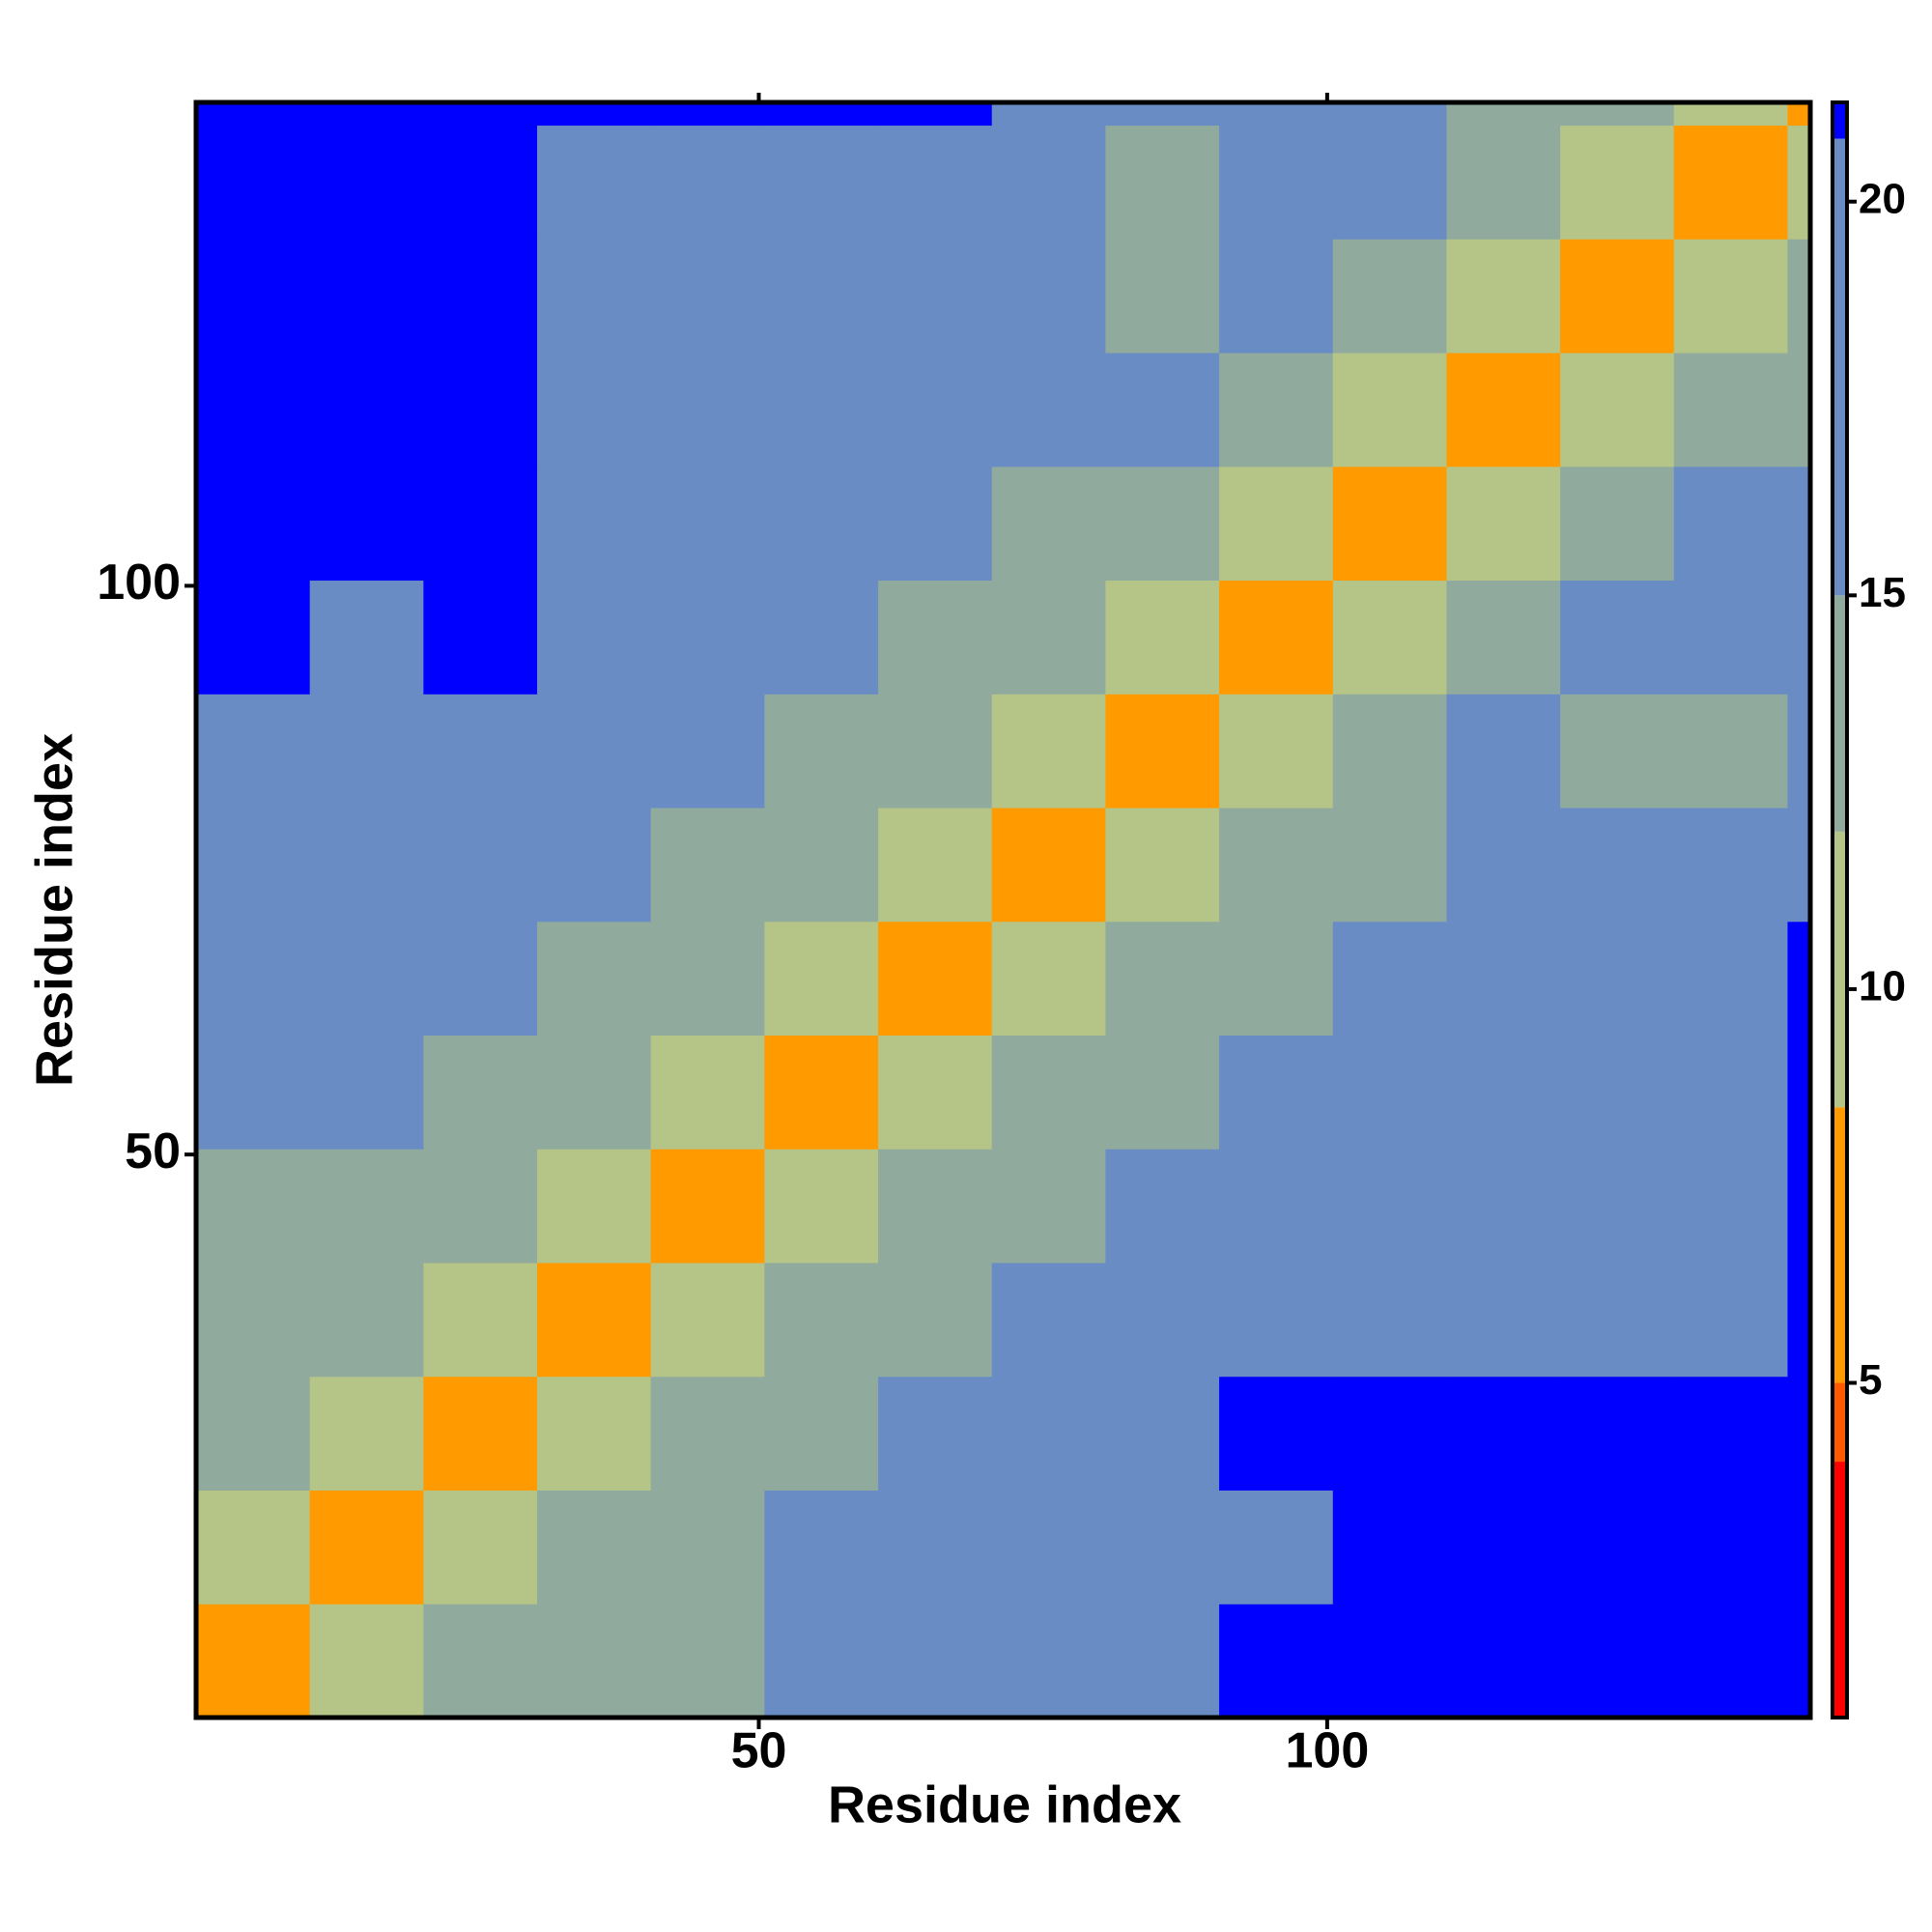 This screenshot has width=1932, height=1932. What do you see at coordinates (1882, 198) in the screenshot?
I see `colorbar-tick-label: 20` at bounding box center [1882, 198].